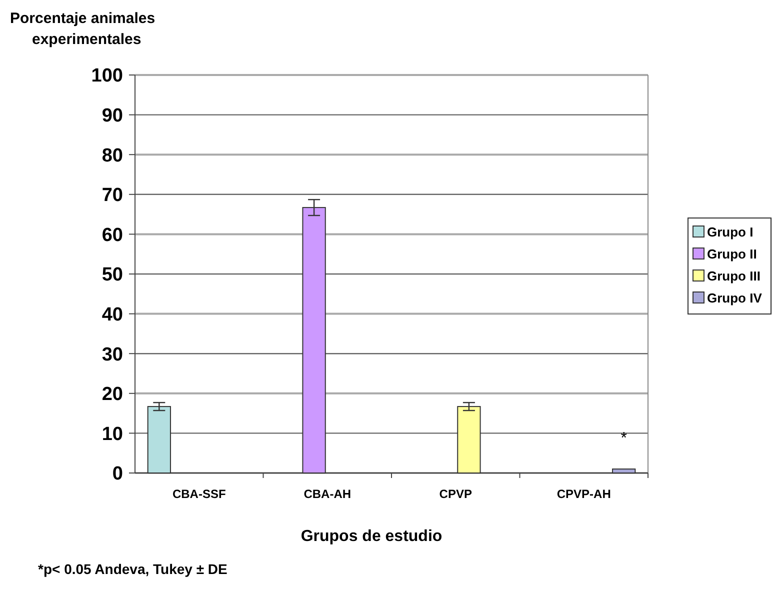 The width and height of the screenshot is (772, 594). What do you see at coordinates (734, 298) in the screenshot?
I see `legend-label: Grupo IV` at bounding box center [734, 298].